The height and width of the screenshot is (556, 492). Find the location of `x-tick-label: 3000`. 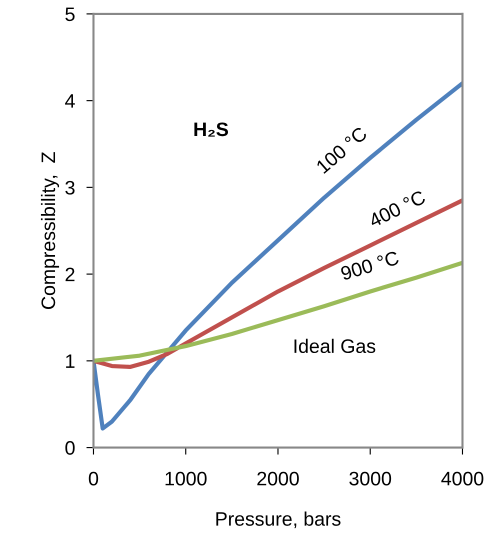

x-tick-label: 3000 is located at coordinates (370, 479).